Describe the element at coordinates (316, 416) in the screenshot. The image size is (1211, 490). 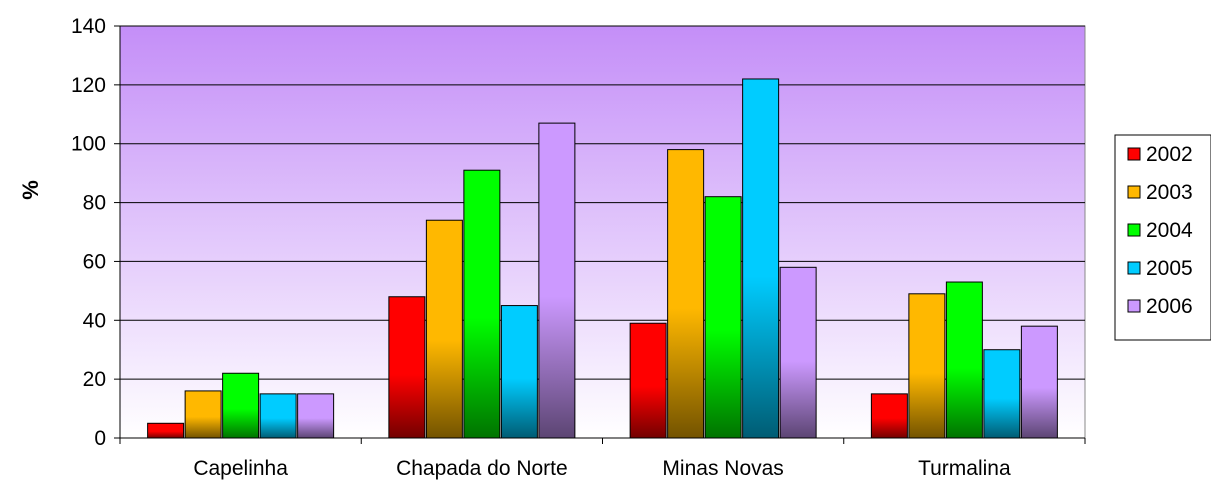
I see `bar-2006-capelinha` at that location.